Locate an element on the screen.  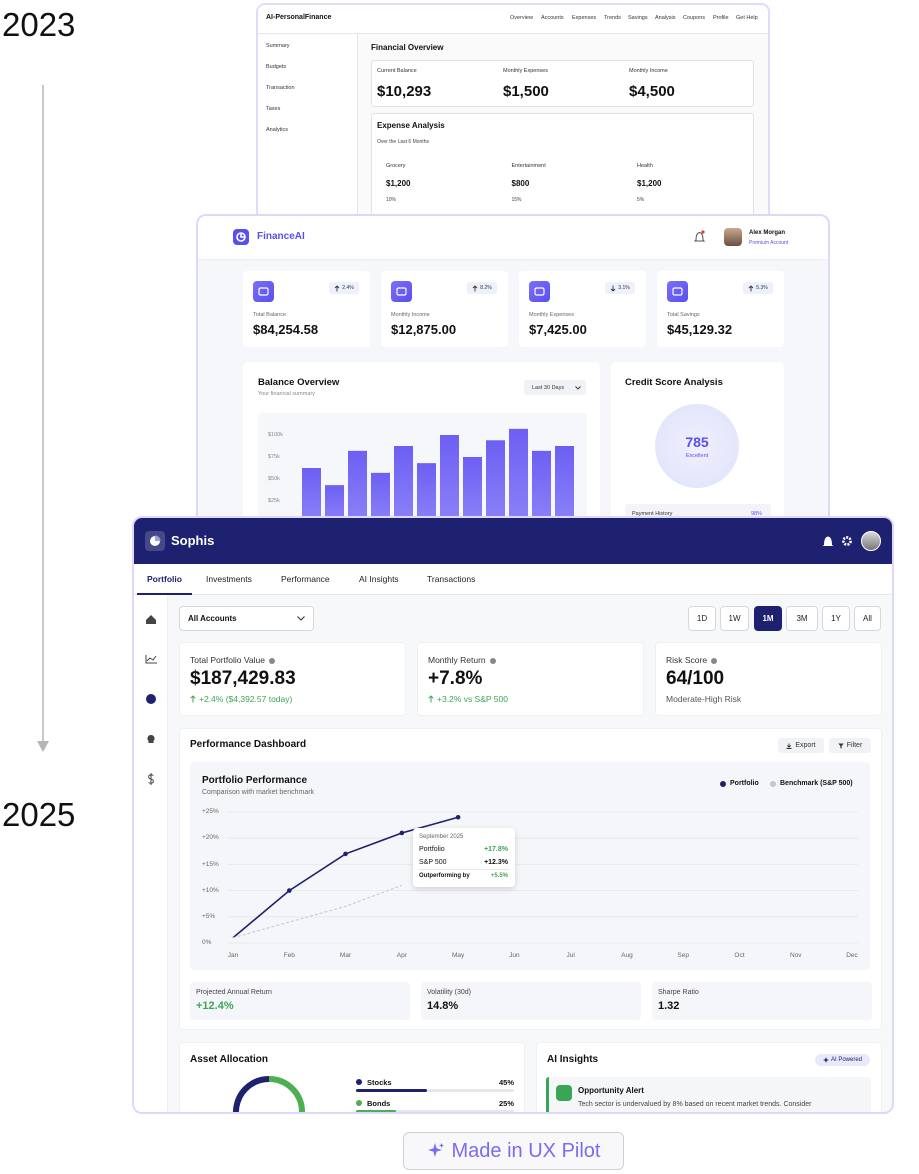
x-tick-label: Jan is located at coordinates (233, 956).